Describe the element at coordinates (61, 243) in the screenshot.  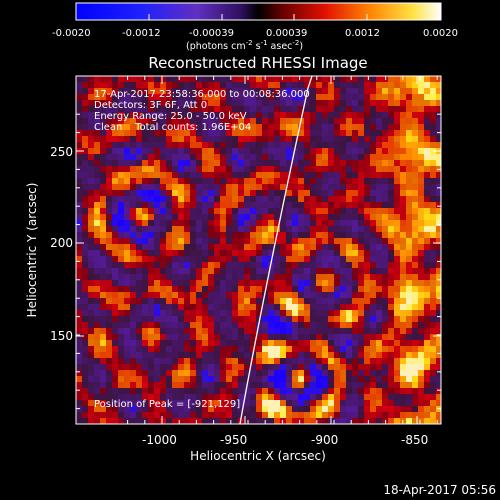
I see `y-tick-label: 200` at that location.